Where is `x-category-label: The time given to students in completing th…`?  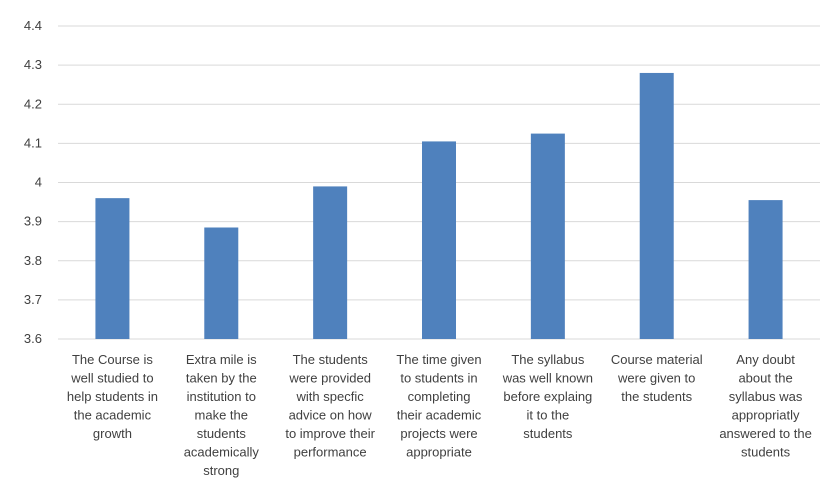
x-category-label: The time given to students in completing th… is located at coordinates (438, 406).